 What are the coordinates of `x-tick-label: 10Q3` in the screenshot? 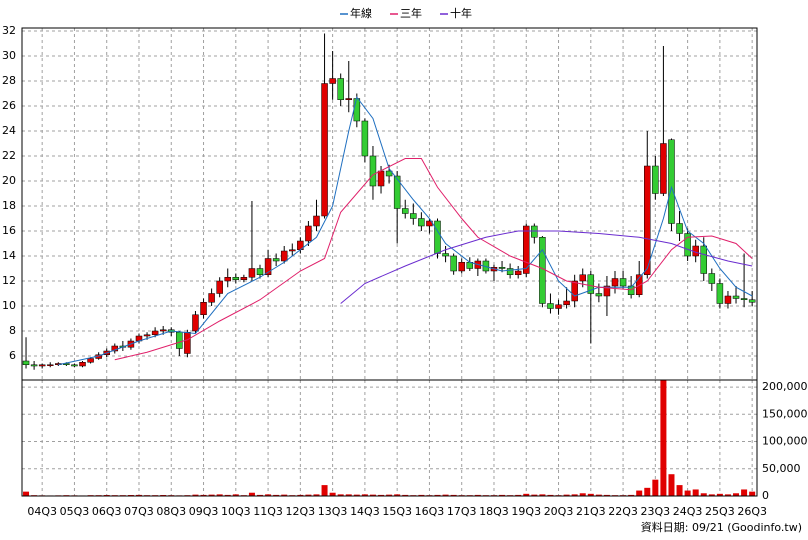 It's located at (236, 511).